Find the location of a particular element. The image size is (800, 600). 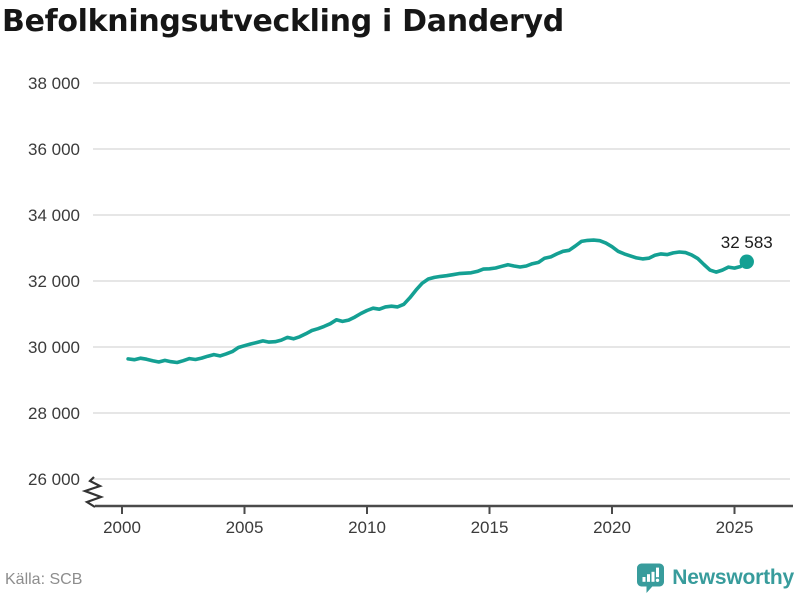

svg-text: 32 000 is located at coordinates (54, 281).